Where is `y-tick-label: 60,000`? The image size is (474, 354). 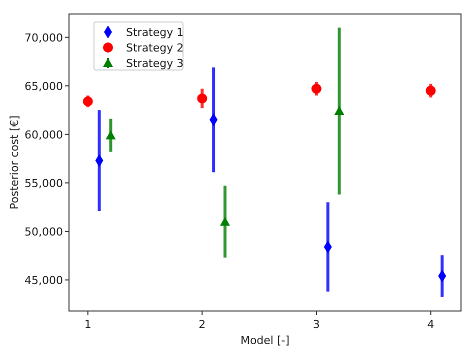
y-tick-label: 60,000 is located at coordinates (43, 135).